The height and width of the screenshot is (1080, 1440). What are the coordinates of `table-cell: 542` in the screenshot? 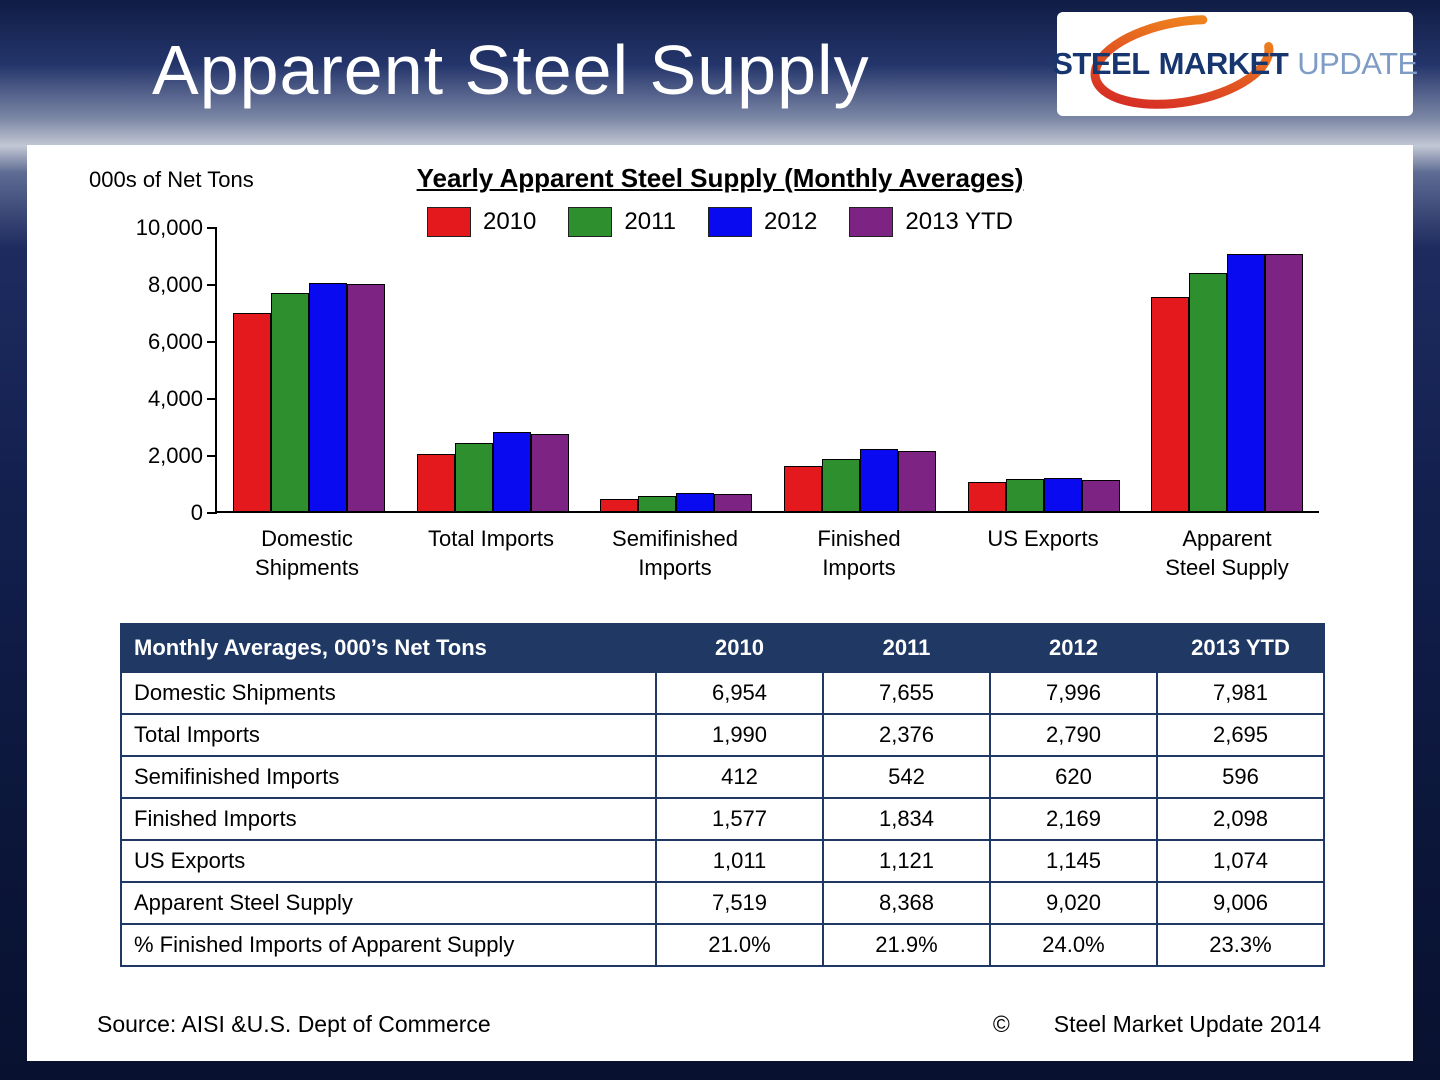 It's located at (906, 777).